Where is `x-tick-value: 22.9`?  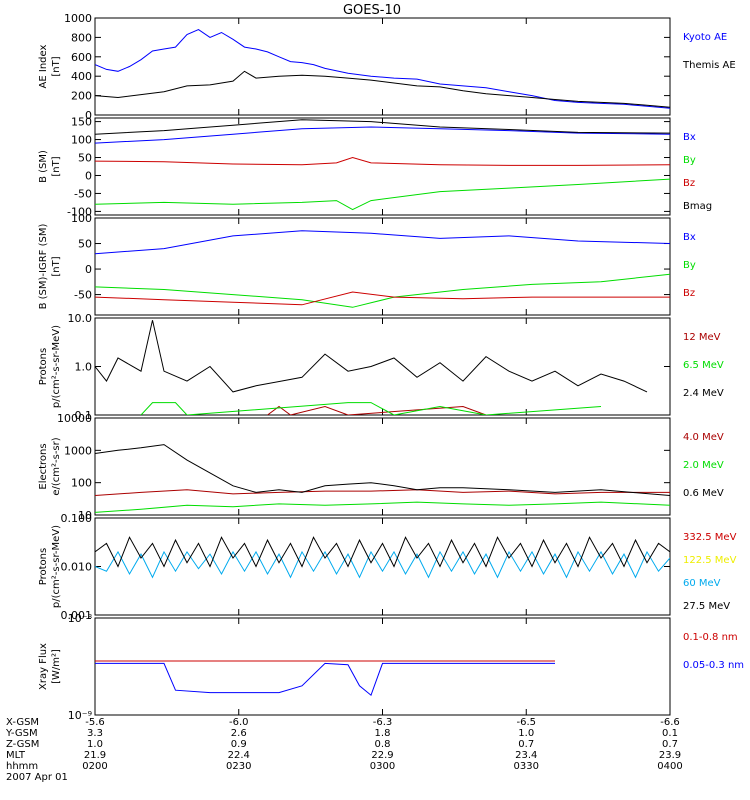
x-tick-value: 22.9 is located at coordinates (382, 755).